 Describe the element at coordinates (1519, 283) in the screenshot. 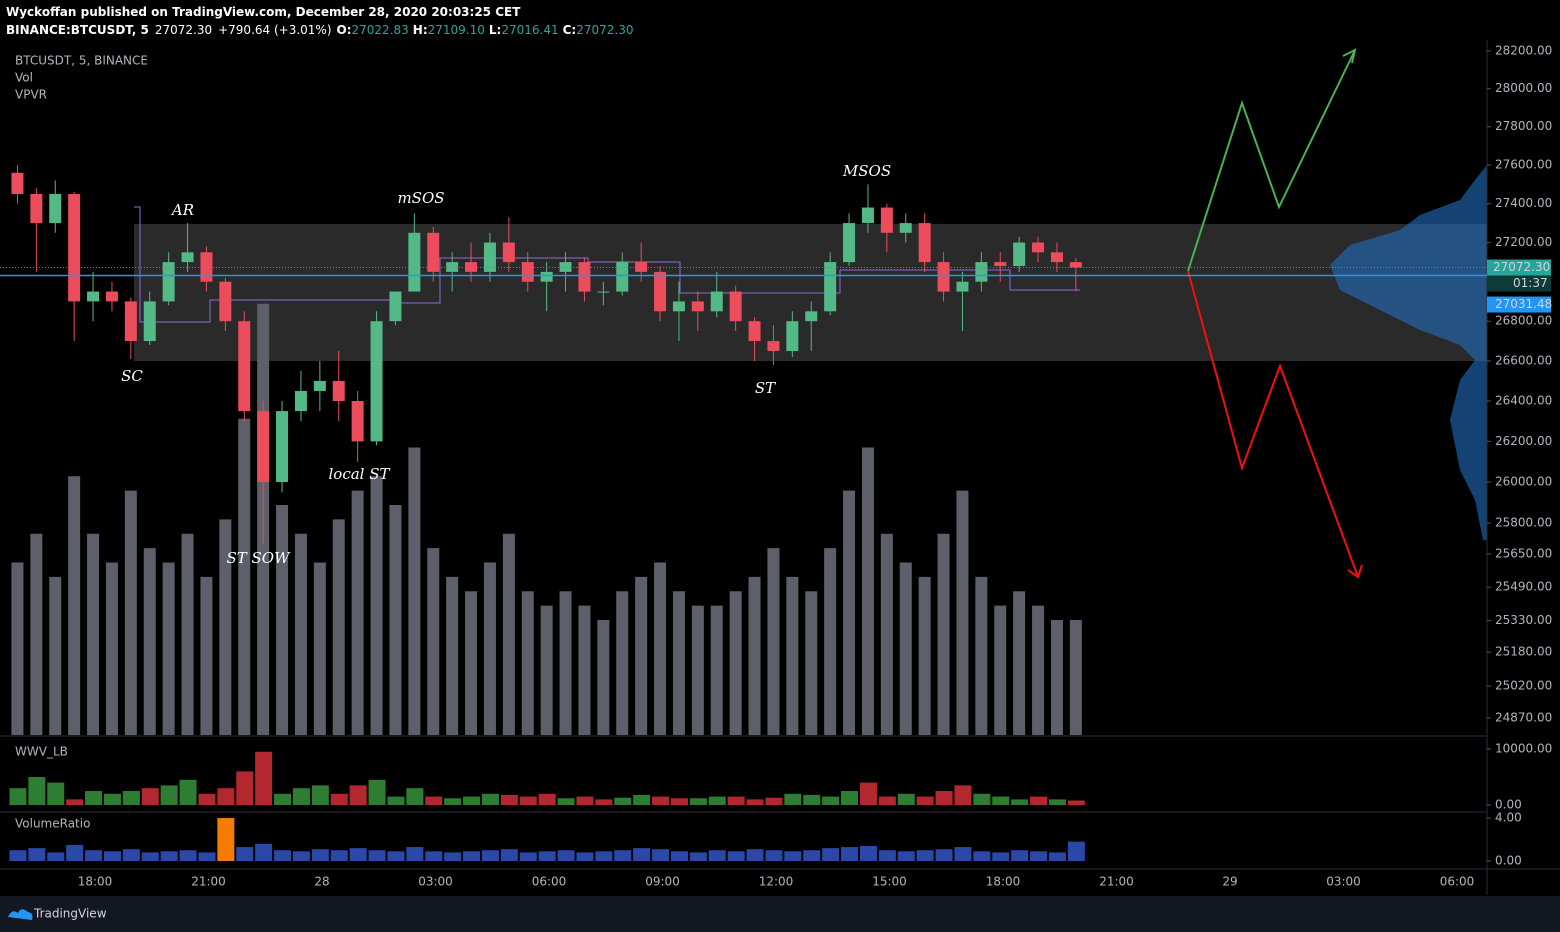

I see `countdown-box` at that location.